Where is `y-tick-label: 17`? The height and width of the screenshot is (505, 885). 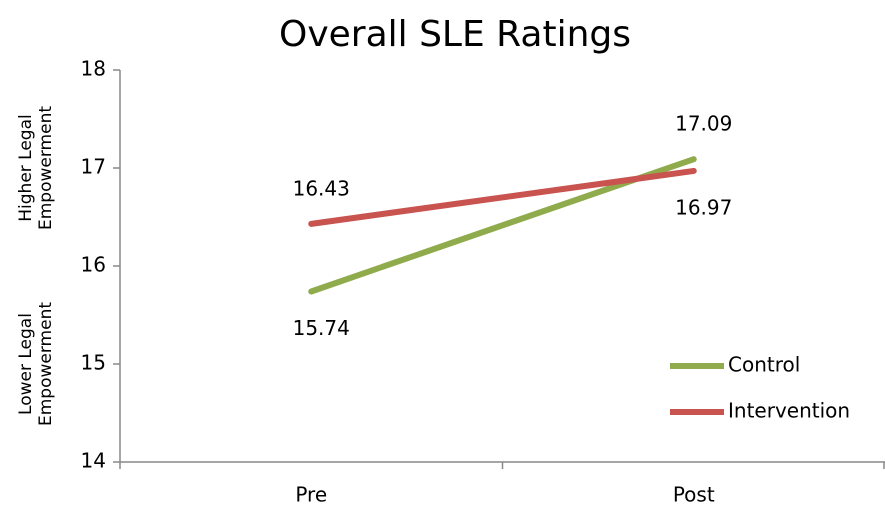 y-tick-label: 17 is located at coordinates (93, 167).